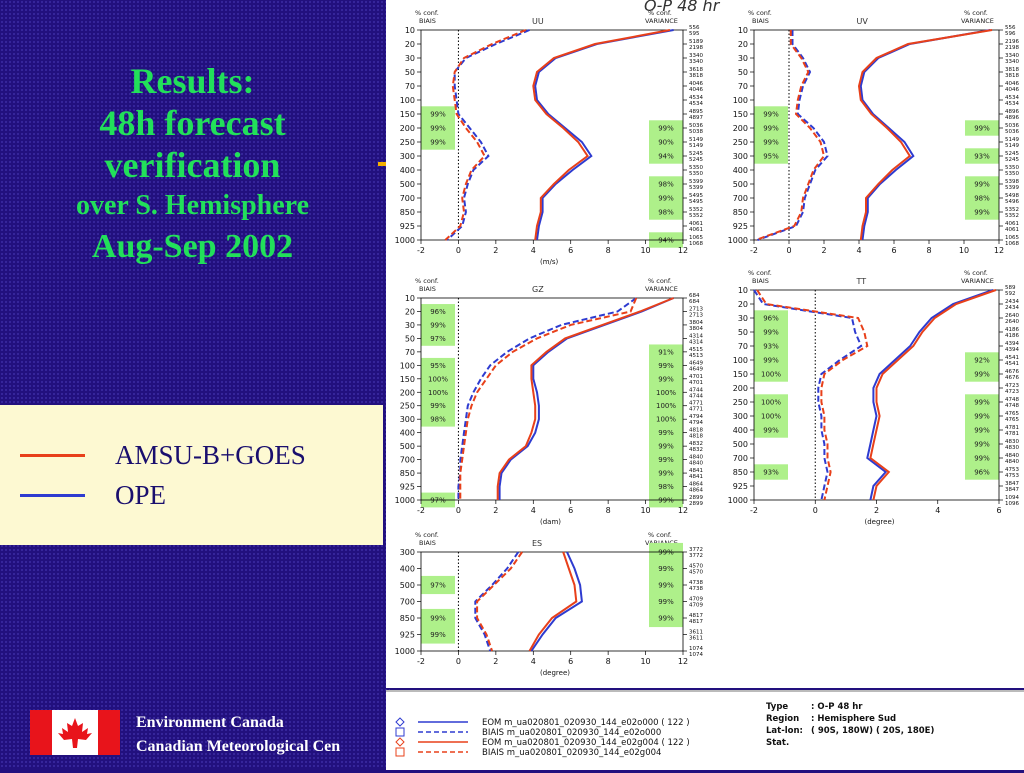 The width and height of the screenshot is (1024, 773). Describe the element at coordinates (696, 606) in the screenshot. I see `count-label: 4709` at that location.